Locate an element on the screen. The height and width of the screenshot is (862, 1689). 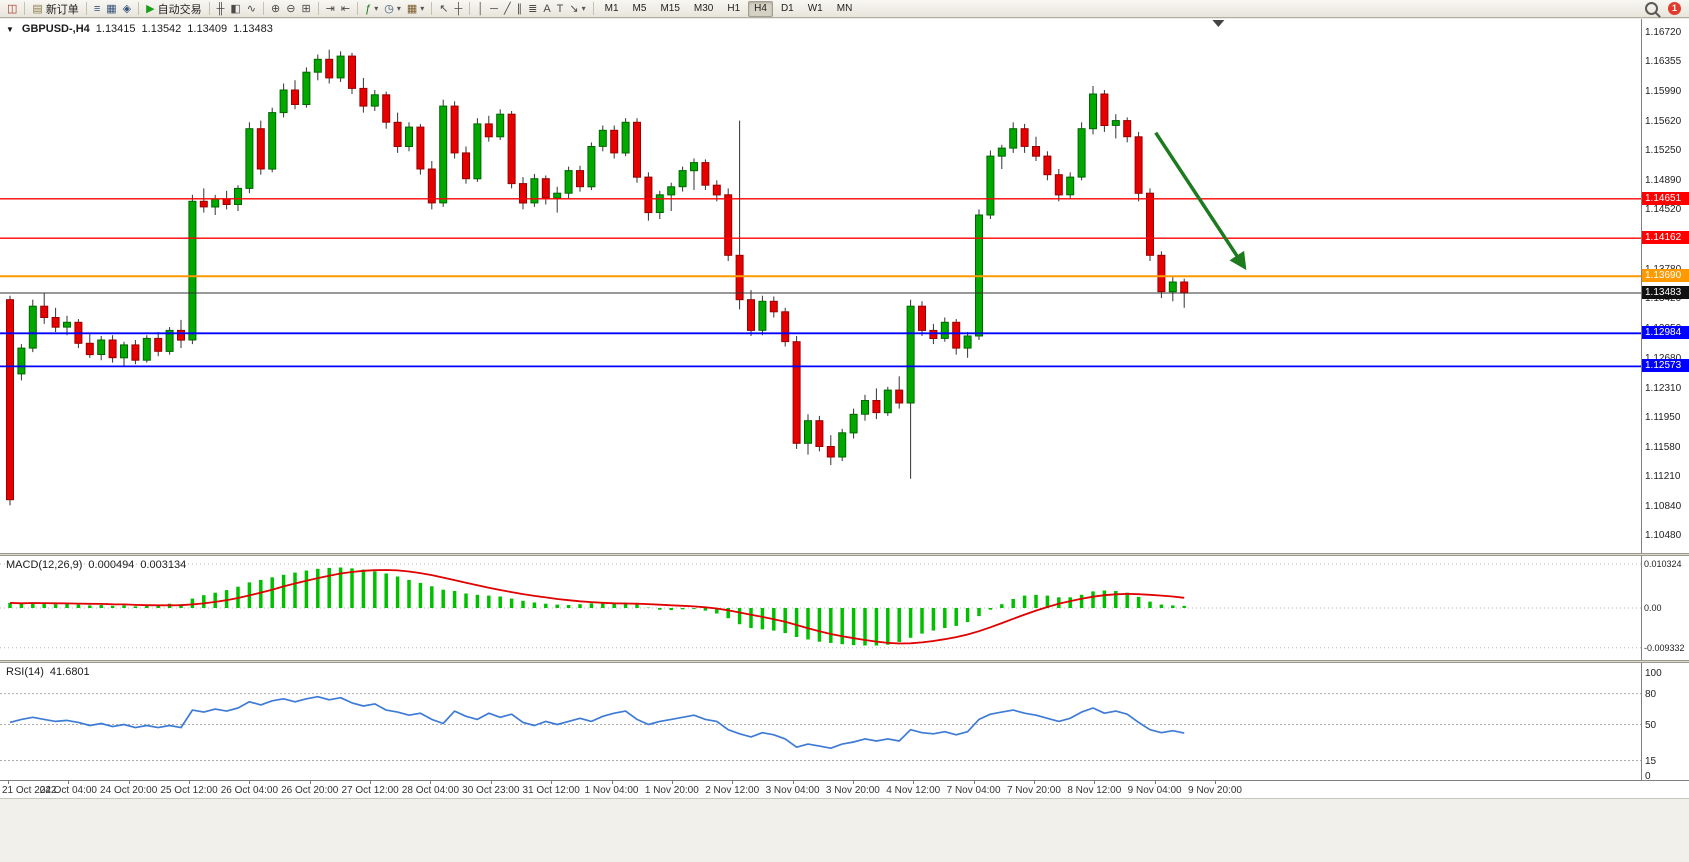
price-scale-label: 1.10840 is located at coordinates (1663, 507).